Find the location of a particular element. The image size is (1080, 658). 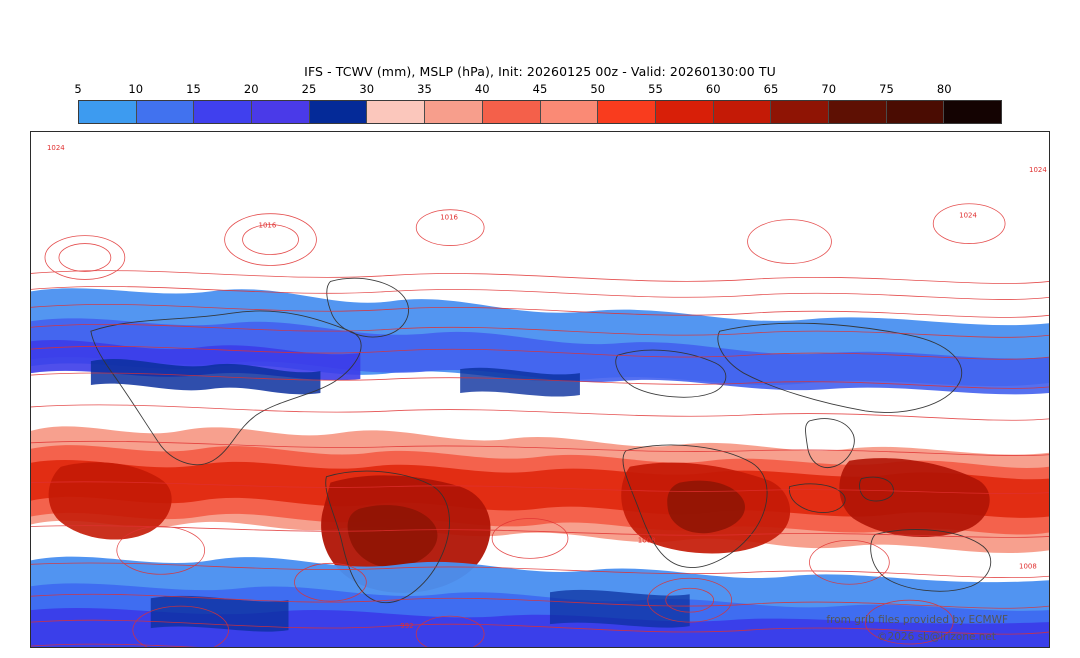

colorbar-tick-label: 75 is located at coordinates (886, 89).